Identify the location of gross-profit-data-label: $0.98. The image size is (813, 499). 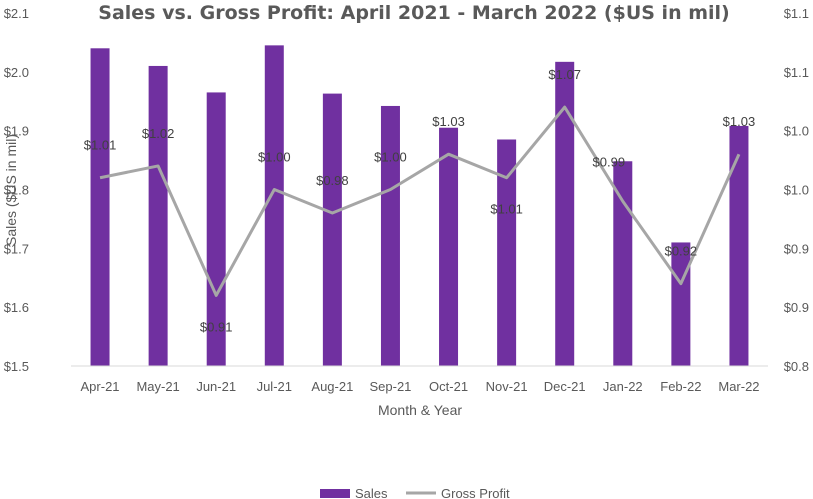
(332, 180).